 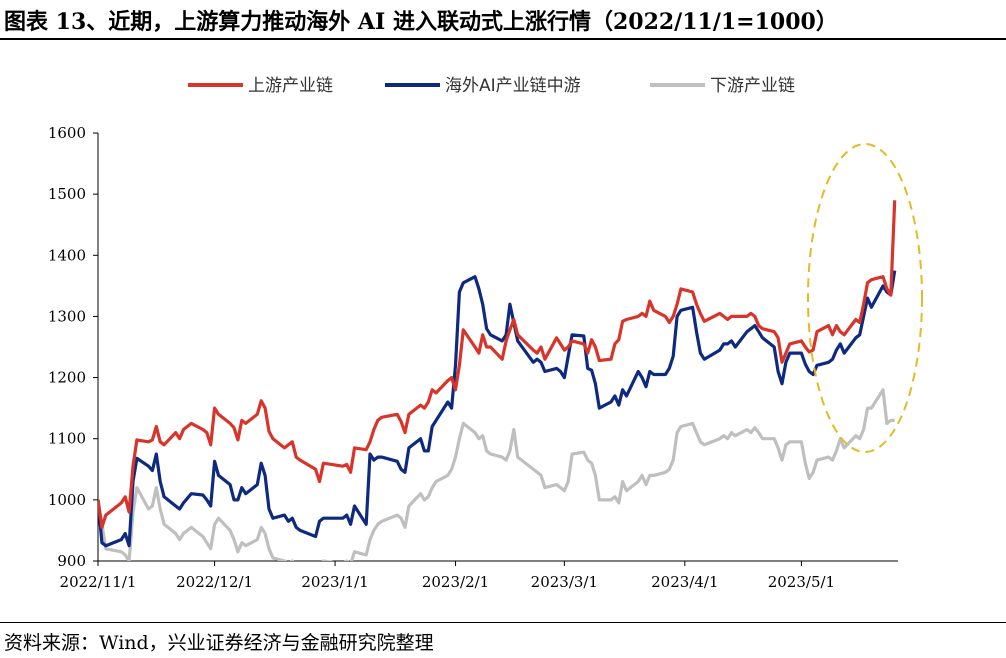 I want to click on y-tick-label: 1300, so click(x=67, y=316).